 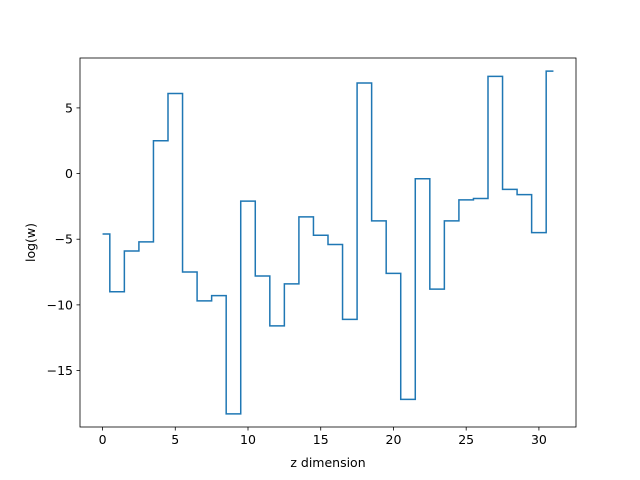 I want to click on x-tick-label: 5, so click(x=175, y=439).